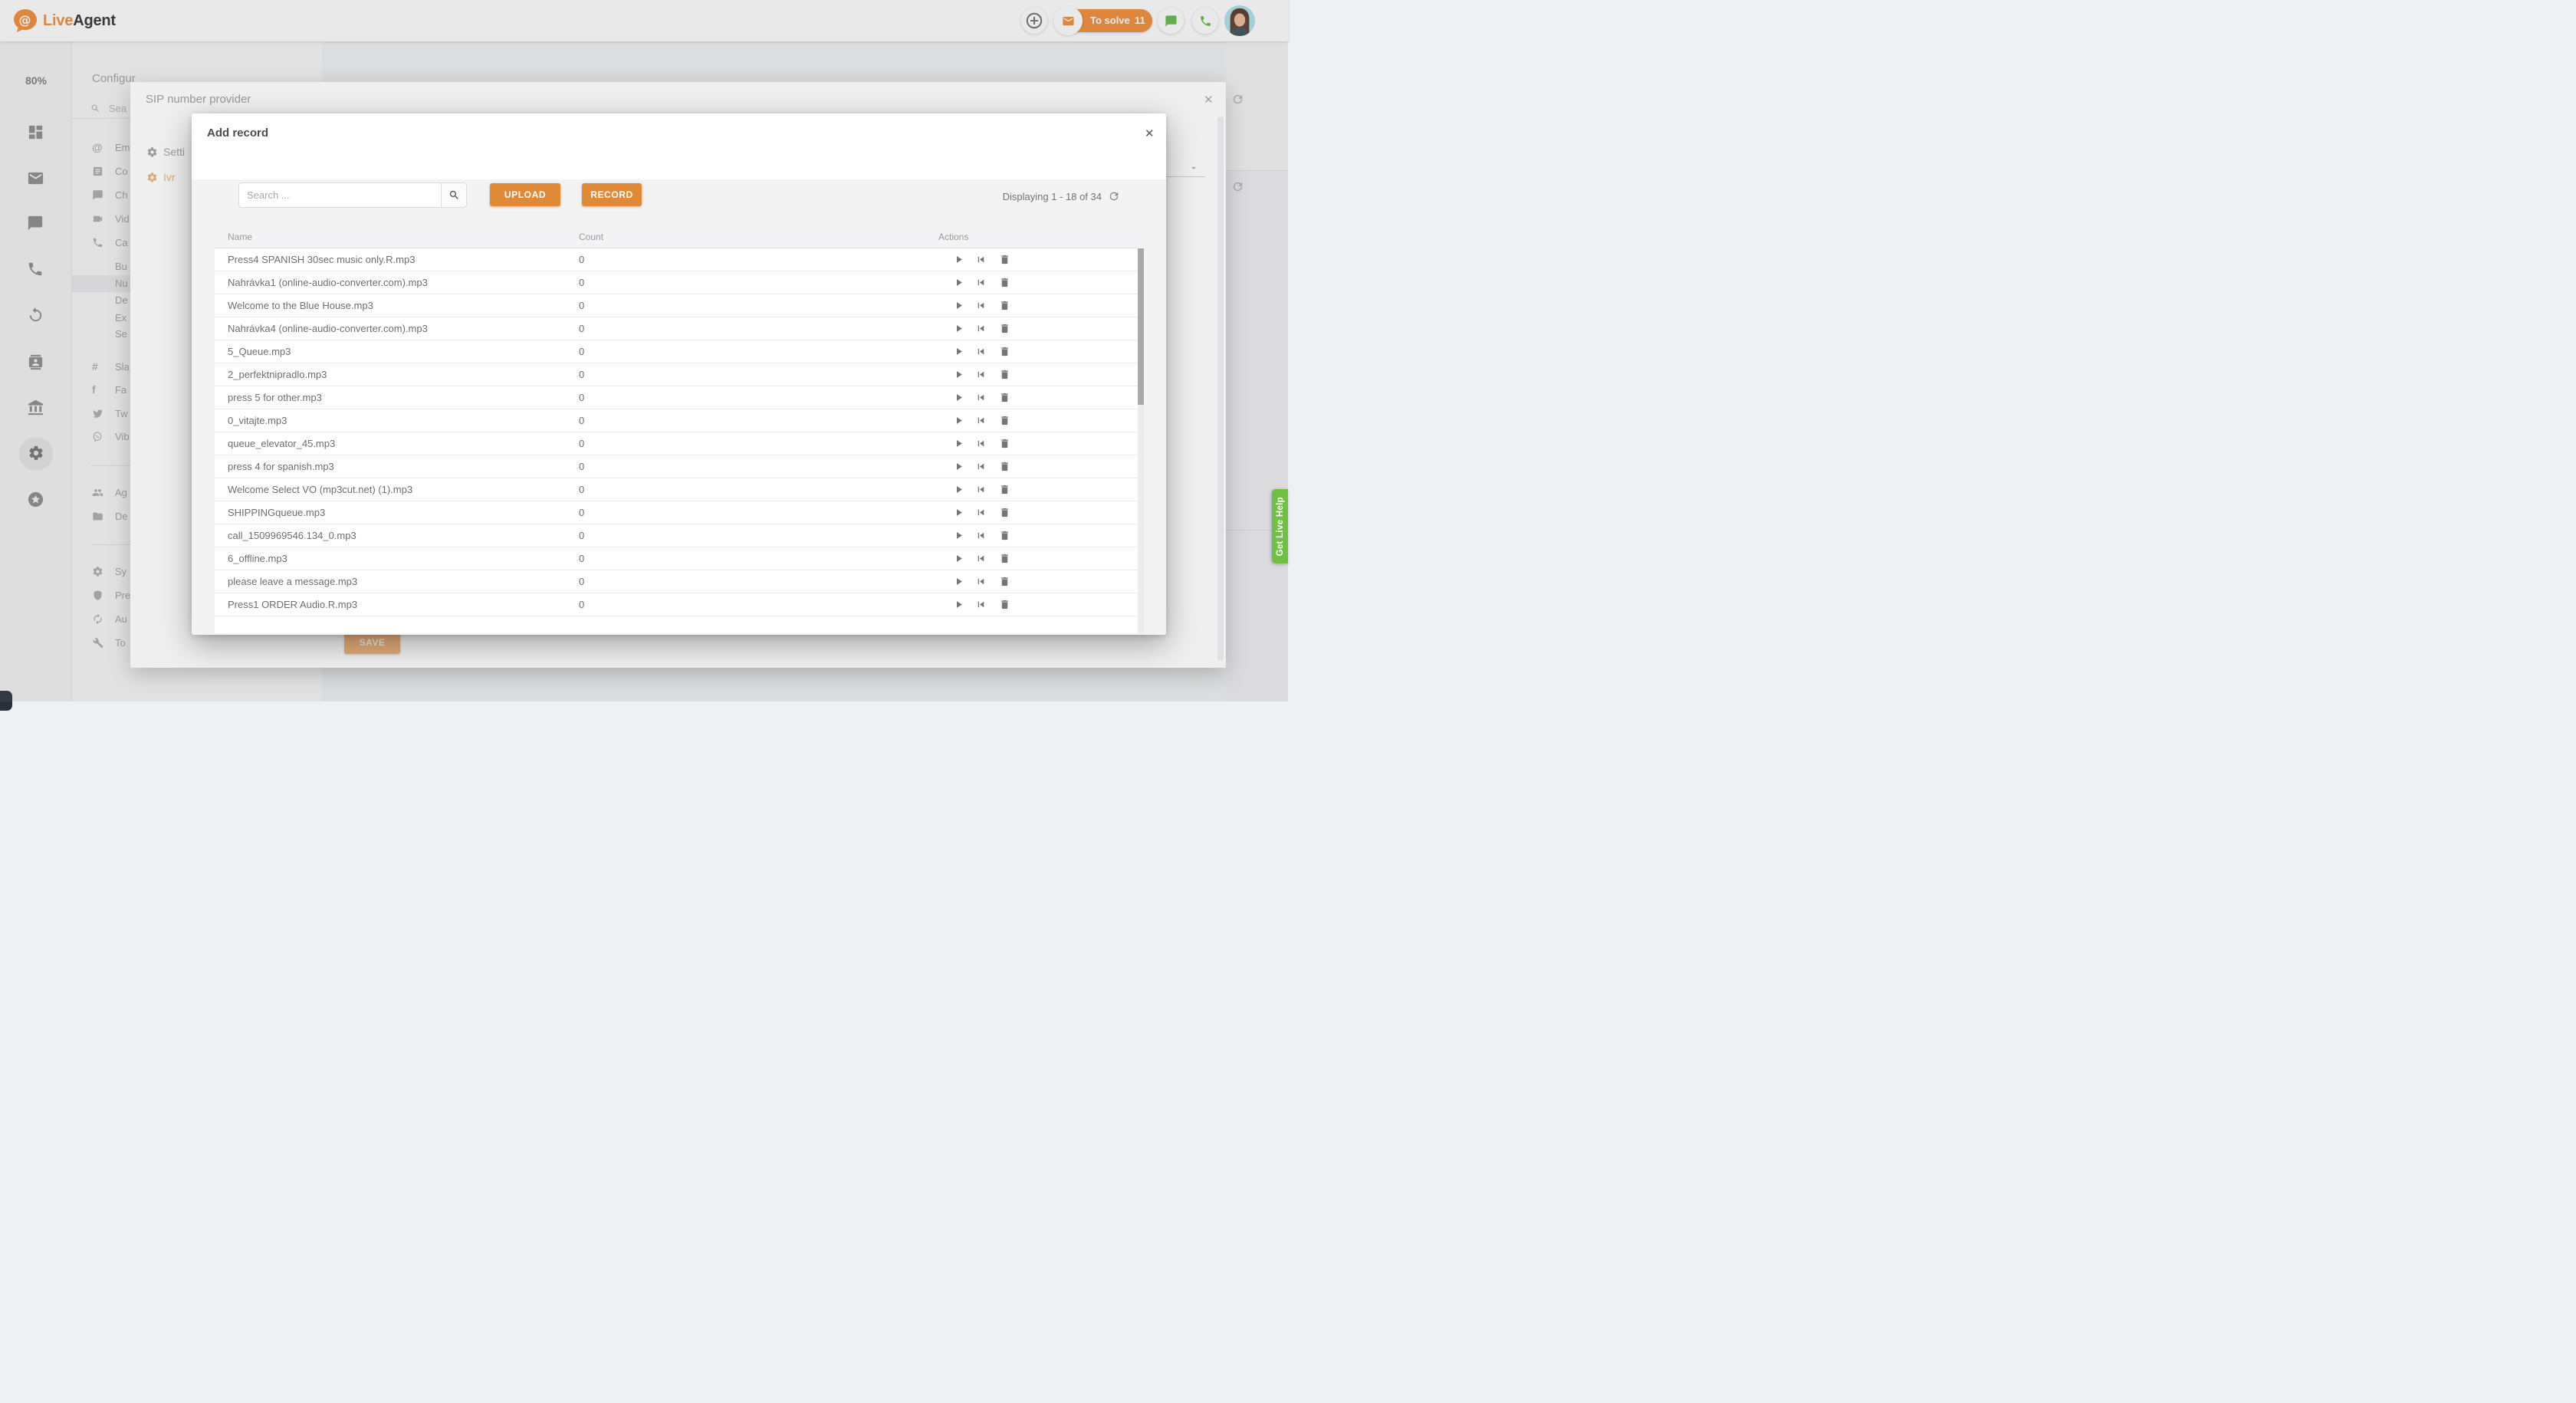 Image resolution: width=2576 pixels, height=1403 pixels. What do you see at coordinates (36, 362) in the screenshot?
I see `contacts-icon` at bounding box center [36, 362].